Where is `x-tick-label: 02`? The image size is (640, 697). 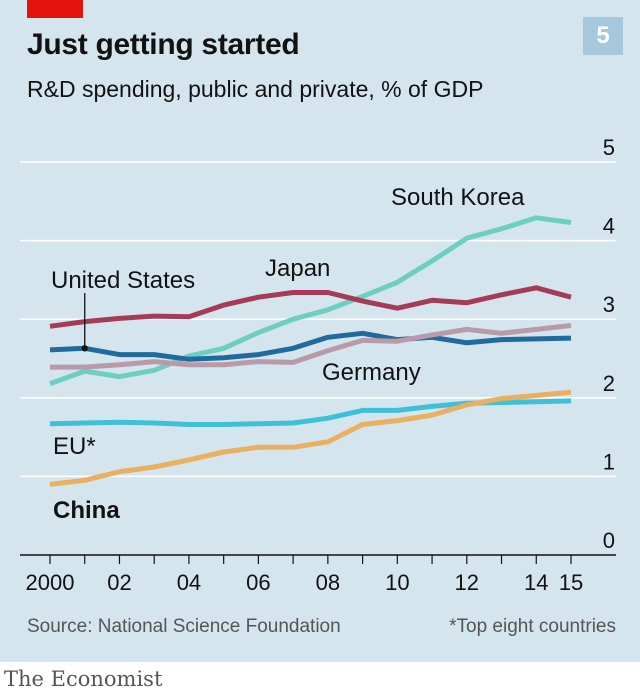
x-tick-label: 02 is located at coordinates (119, 582).